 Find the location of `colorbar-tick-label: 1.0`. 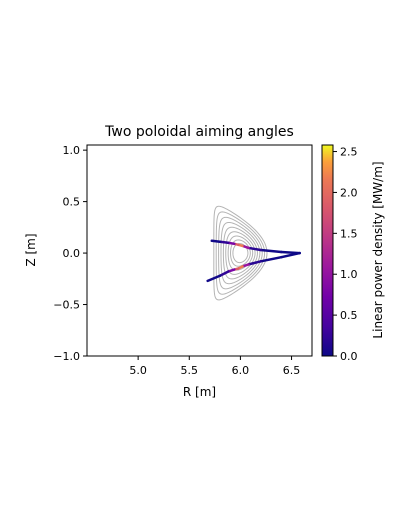

colorbar-tick-label: 1.0 is located at coordinates (349, 274).